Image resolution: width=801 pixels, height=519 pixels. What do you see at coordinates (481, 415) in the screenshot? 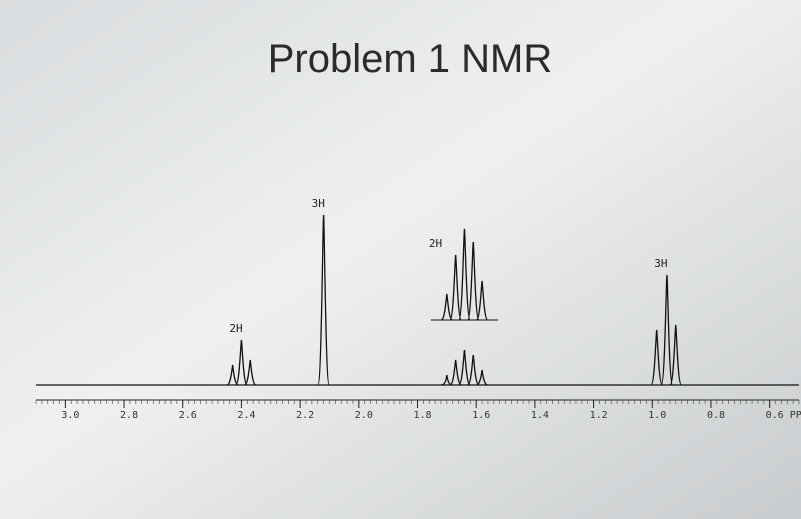
I see `x-tick-label: 1.6` at bounding box center [481, 415].